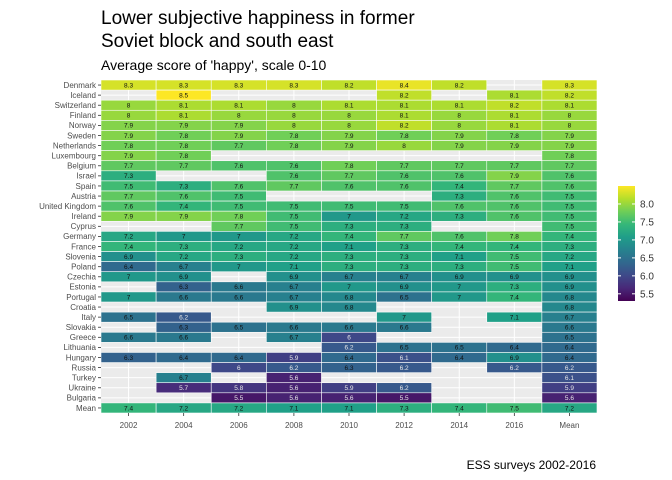 This screenshot has width=672, height=480. Describe the element at coordinates (183, 95) in the screenshot. I see `cell-value-label: 8.5` at that location.